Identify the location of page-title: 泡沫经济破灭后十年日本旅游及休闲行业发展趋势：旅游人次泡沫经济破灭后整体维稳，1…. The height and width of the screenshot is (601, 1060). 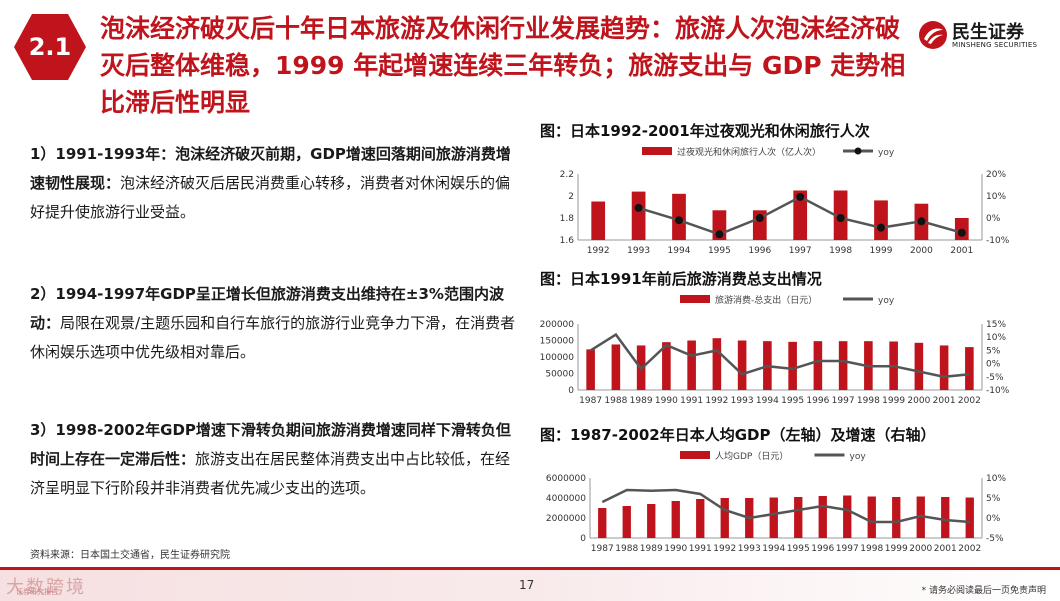
(503, 65).